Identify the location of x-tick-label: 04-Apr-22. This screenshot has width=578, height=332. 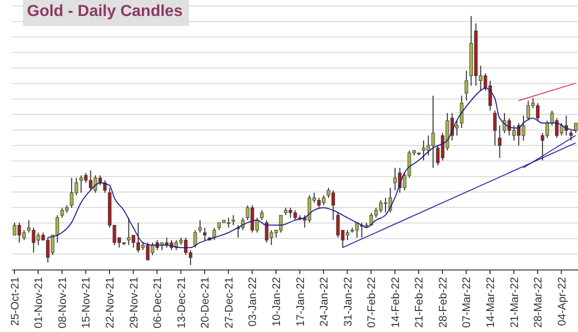
(562, 301).